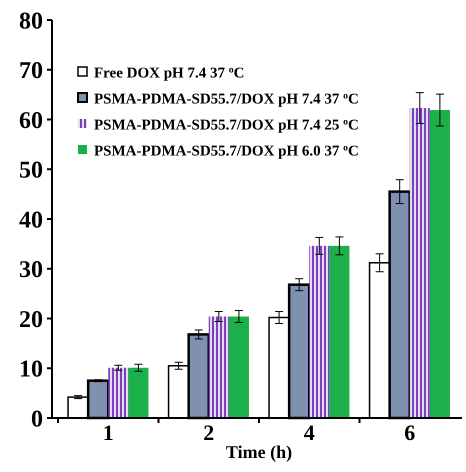  Describe the element at coordinates (208, 432) in the screenshot. I see `x-tick-label: 2` at that location.